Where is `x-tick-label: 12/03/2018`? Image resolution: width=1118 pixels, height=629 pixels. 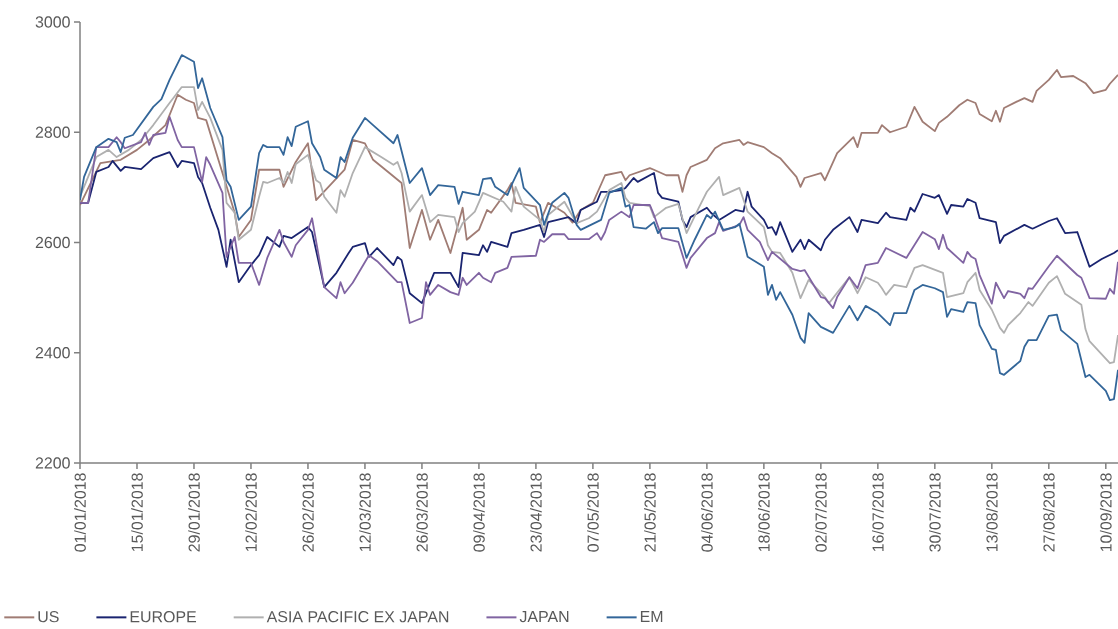
x-tick-label: 12/03/2018 is located at coordinates (365, 512).